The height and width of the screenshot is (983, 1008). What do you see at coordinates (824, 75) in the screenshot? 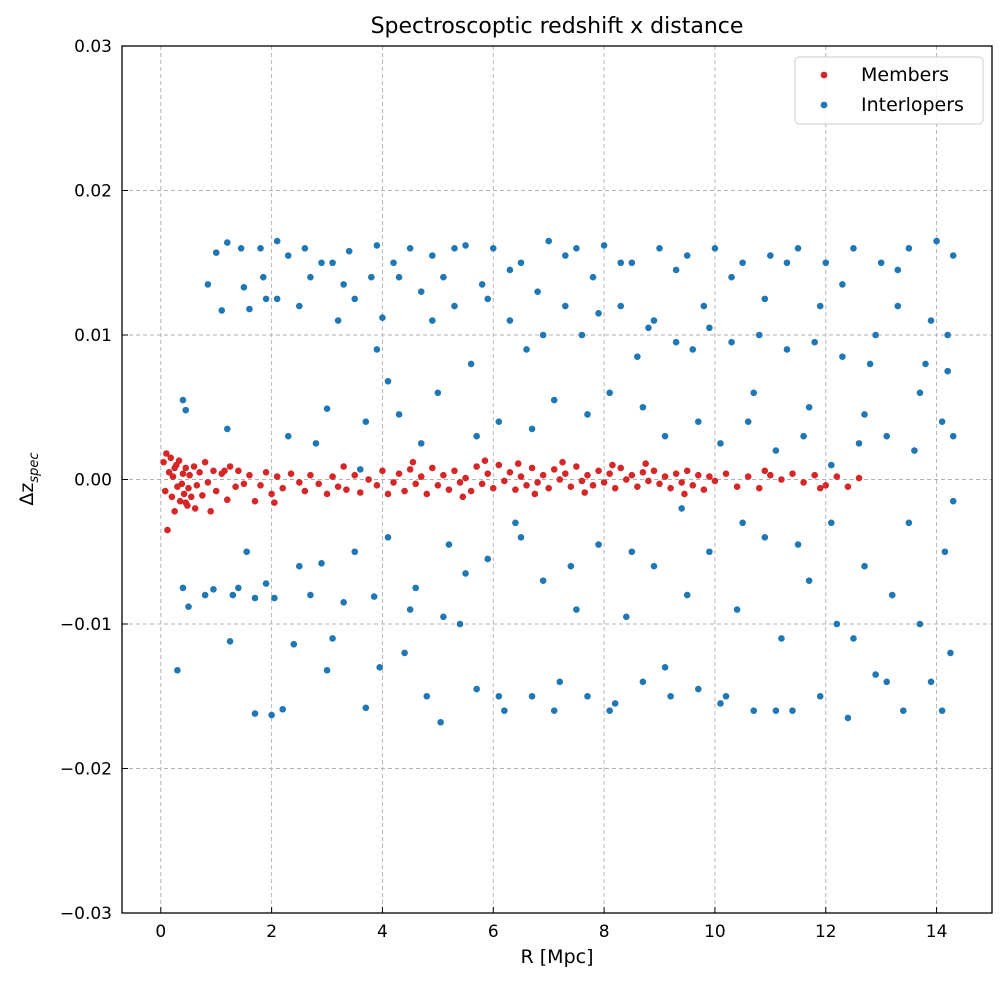
I see `legend-marker-members` at bounding box center [824, 75].